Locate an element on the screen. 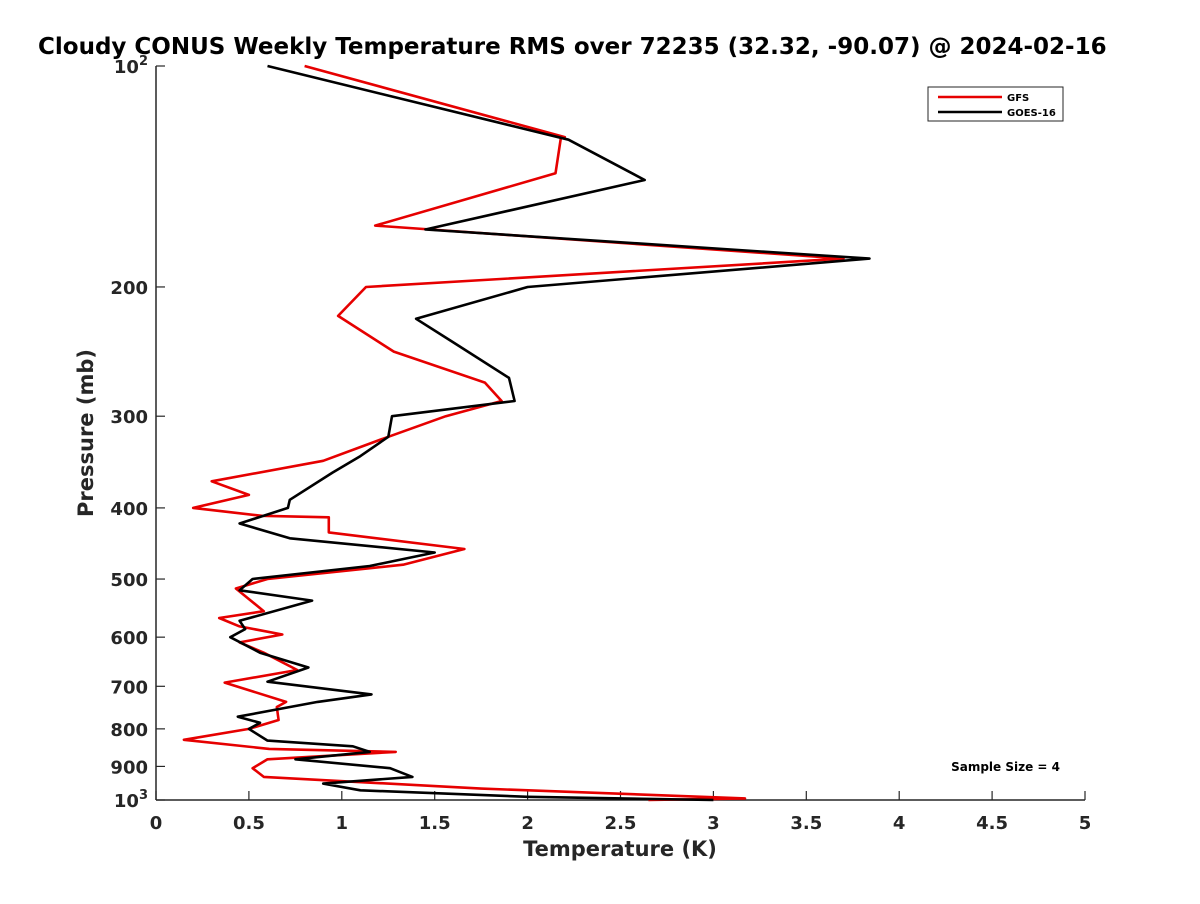  x-tick-label: 5 is located at coordinates (1085, 823).